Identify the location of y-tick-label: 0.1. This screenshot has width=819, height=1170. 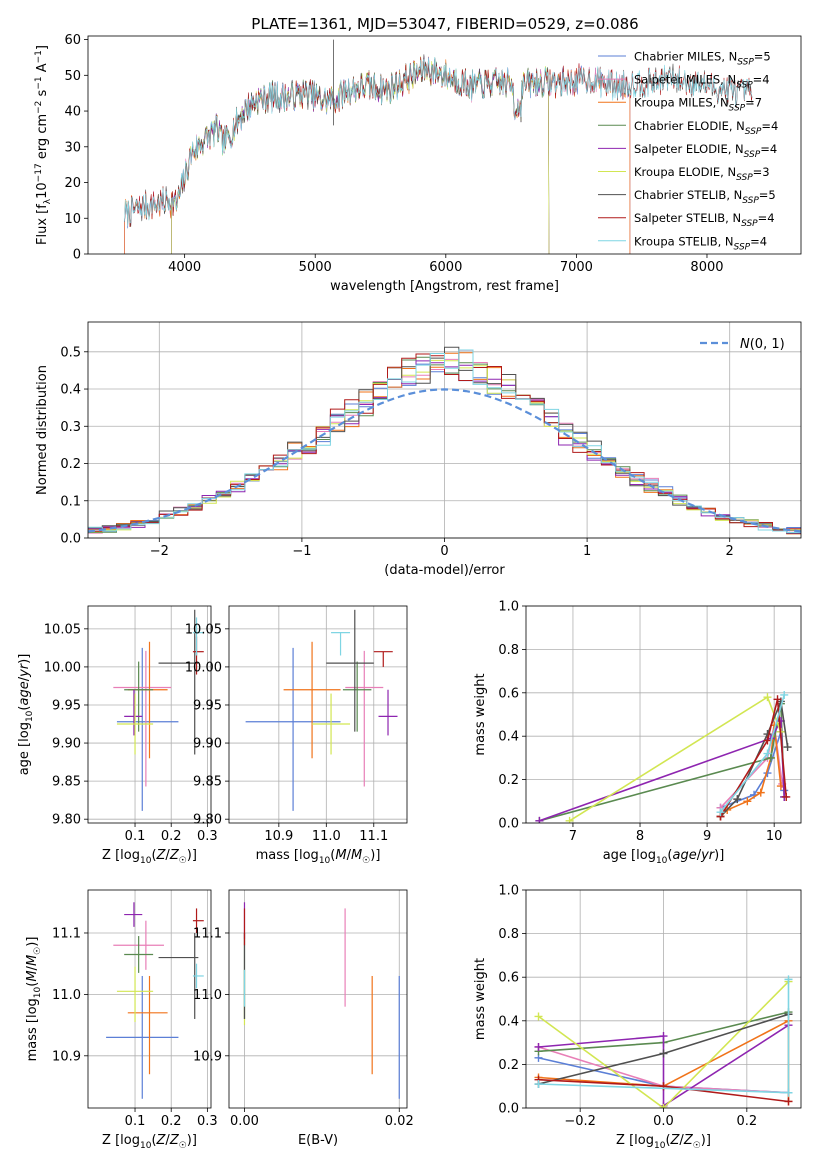
(70, 501).